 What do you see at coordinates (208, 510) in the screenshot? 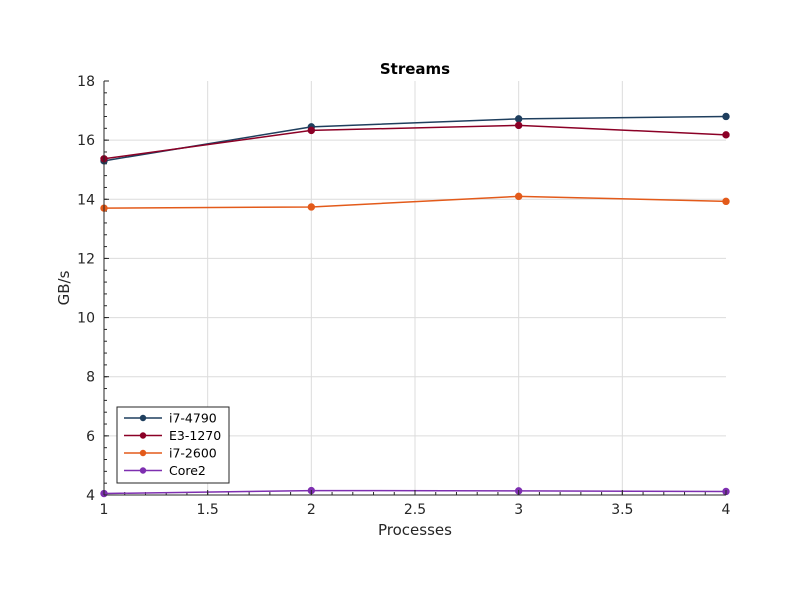
I see `x-tick-label: 1.5` at bounding box center [208, 510].